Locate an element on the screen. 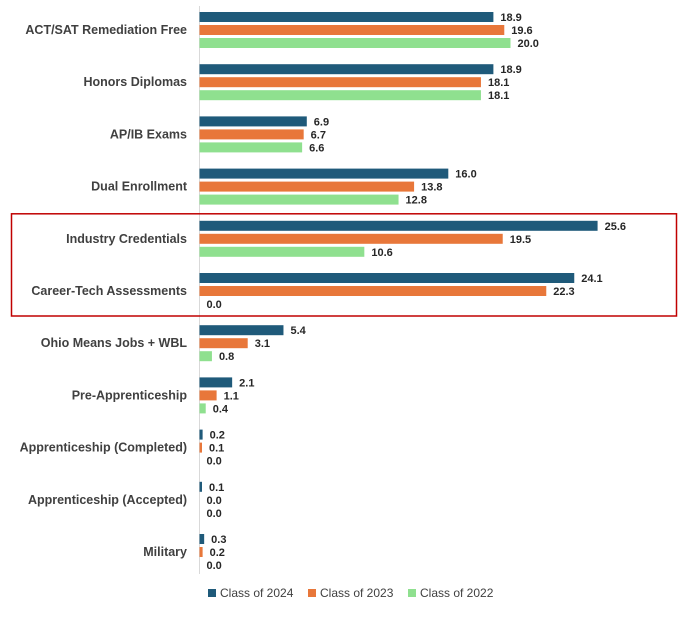 This screenshot has height=619, width=700. data-label-class-of-2023-pre-apprenticeship: 1.1 is located at coordinates (231, 396).